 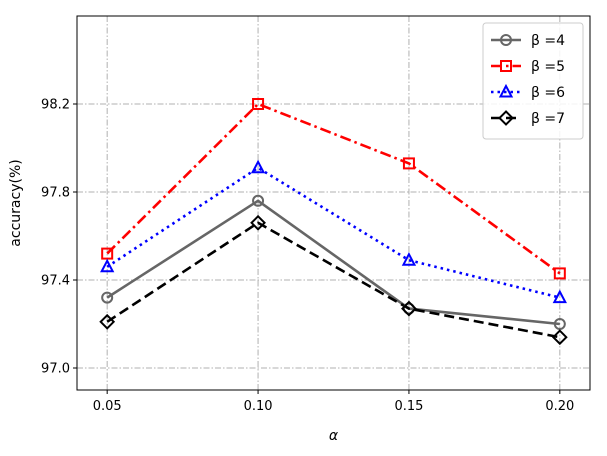 I want to click on x-tick-label: 0.15, so click(x=408, y=406).